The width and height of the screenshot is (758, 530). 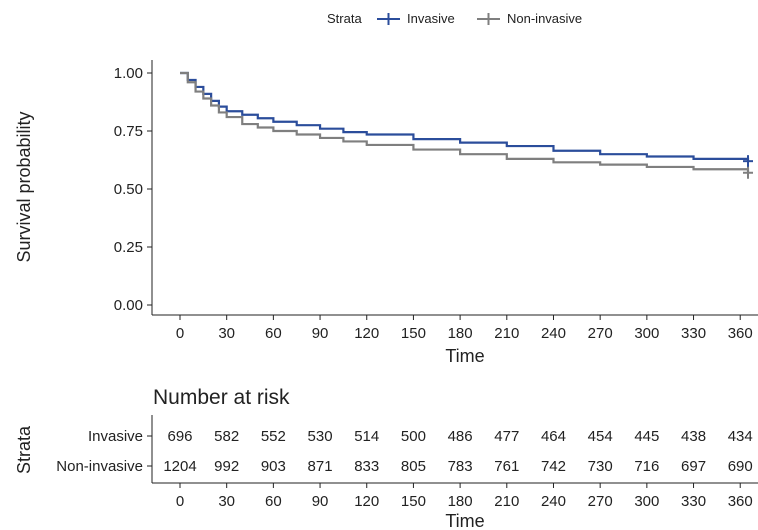 What do you see at coordinates (465, 116) in the screenshot?
I see `series-line-invasive` at bounding box center [465, 116].